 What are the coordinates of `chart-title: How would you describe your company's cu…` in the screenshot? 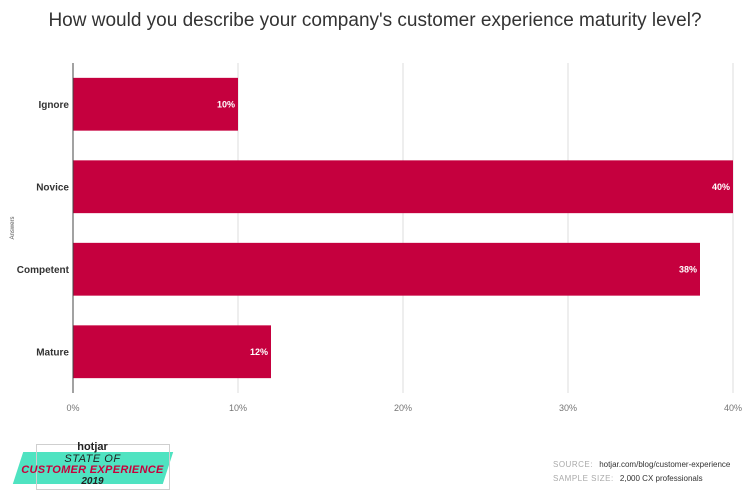 It's located at (375, 20).